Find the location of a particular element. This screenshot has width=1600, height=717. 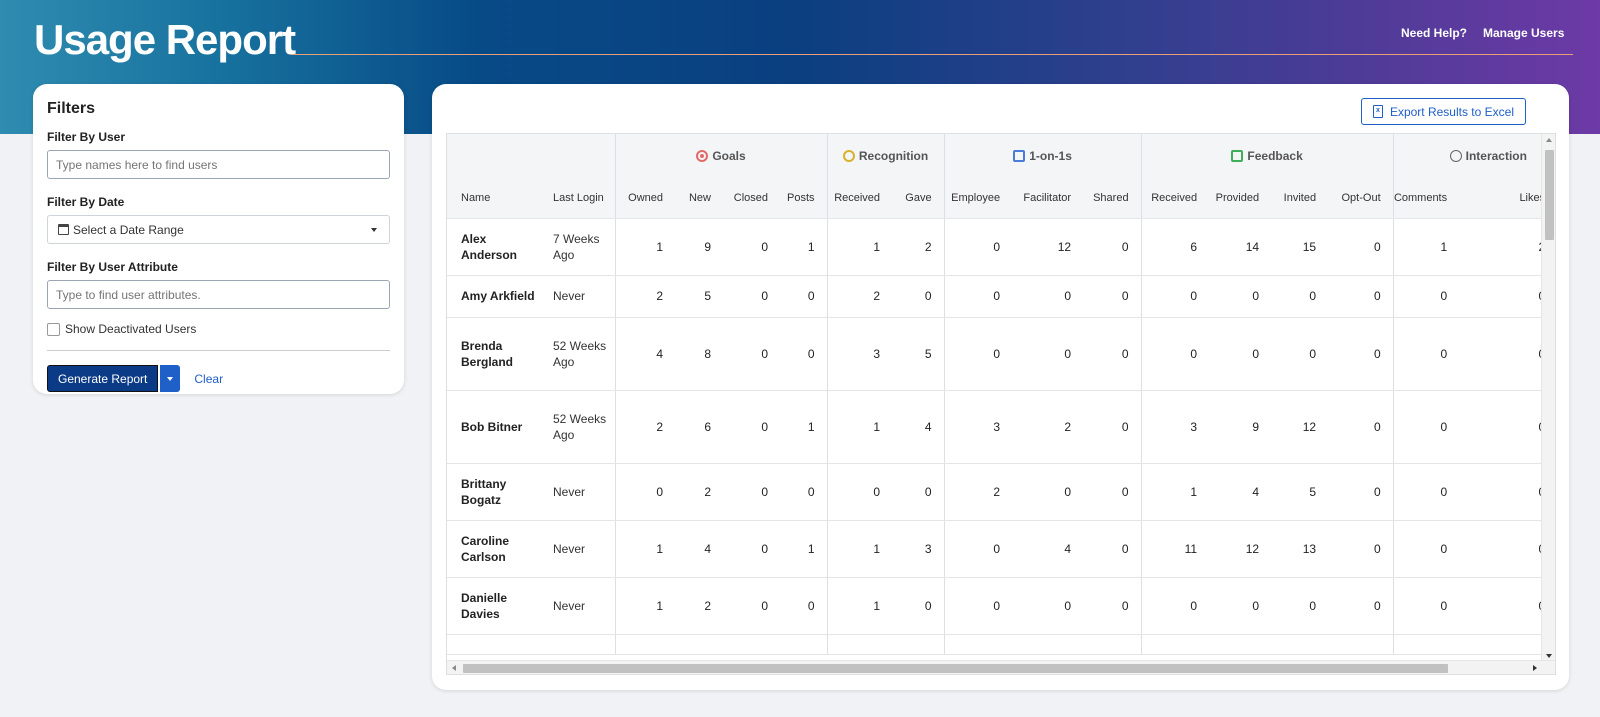

table-row: Danielle DaviesNever120010000000000 is located at coordinates (1001, 606).